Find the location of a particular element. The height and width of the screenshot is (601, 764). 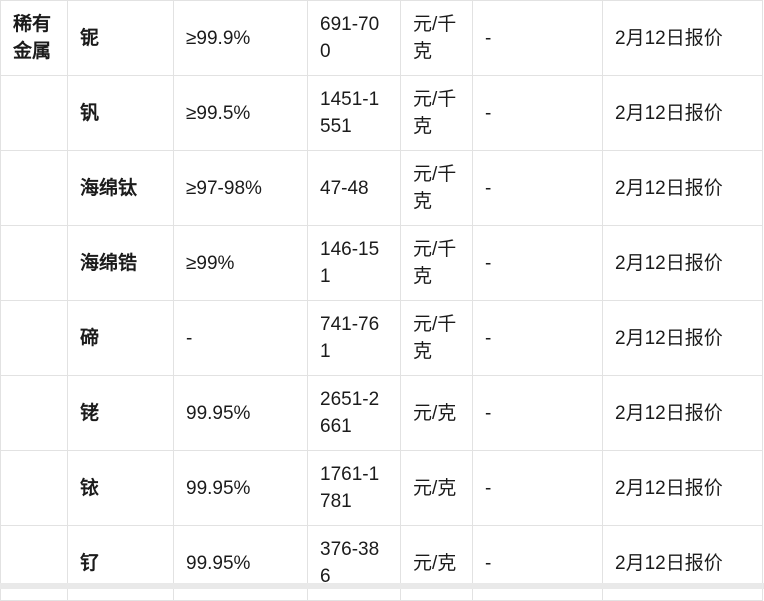

price-cell: 1761-1781 is located at coordinates (354, 488).